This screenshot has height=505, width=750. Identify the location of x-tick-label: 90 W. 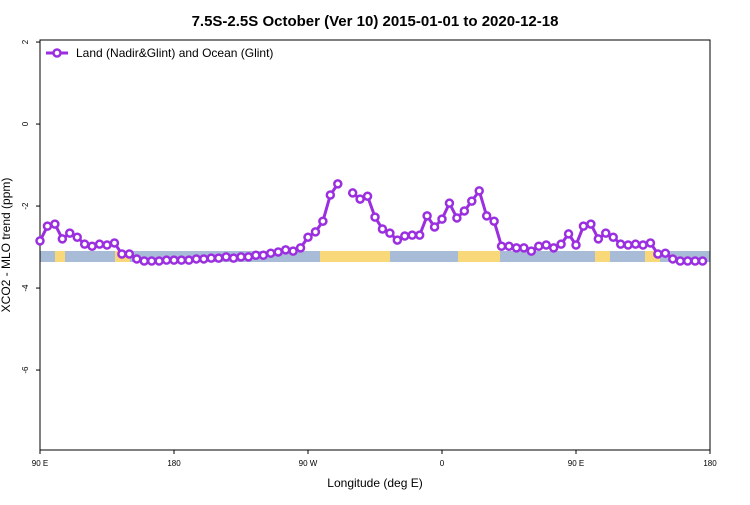
(308, 463).